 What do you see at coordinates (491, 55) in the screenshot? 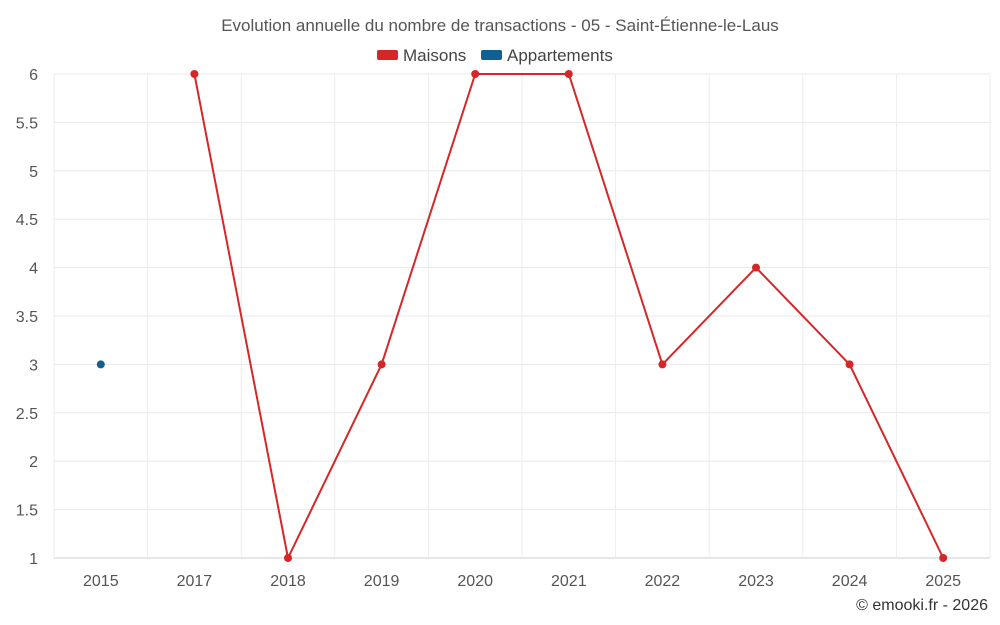
I see `legend-swatch-appartements` at bounding box center [491, 55].